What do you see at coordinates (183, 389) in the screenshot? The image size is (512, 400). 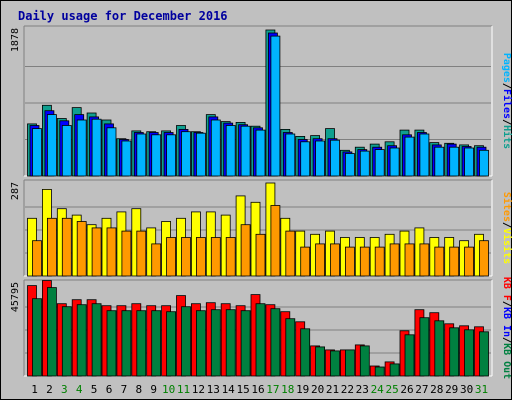 I see `day-label: 11` at bounding box center [183, 389].